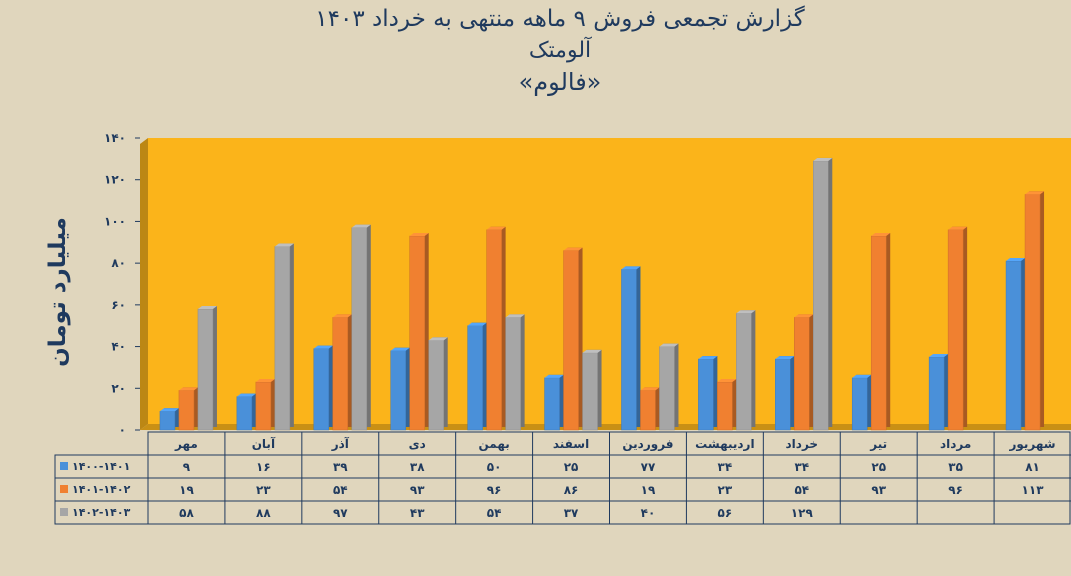  Describe the element at coordinates (263, 467) in the screenshot. I see `data-table-value: ۱۶` at that location.